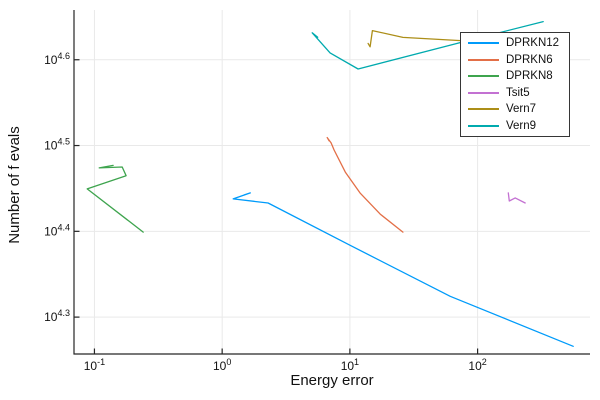 The image size is (600, 400). I want to click on legend-swatch-Tsit5, so click(483, 92).